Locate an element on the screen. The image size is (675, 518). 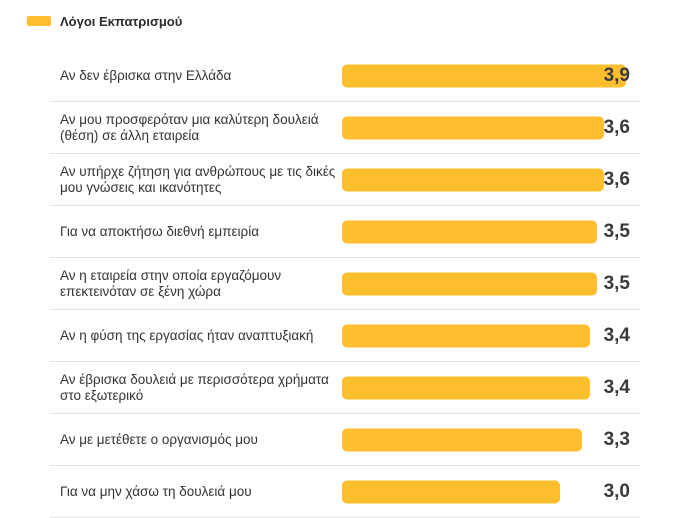
category-label: Αν δεν έβρισκα στην Ελλάδα is located at coordinates (146, 75).